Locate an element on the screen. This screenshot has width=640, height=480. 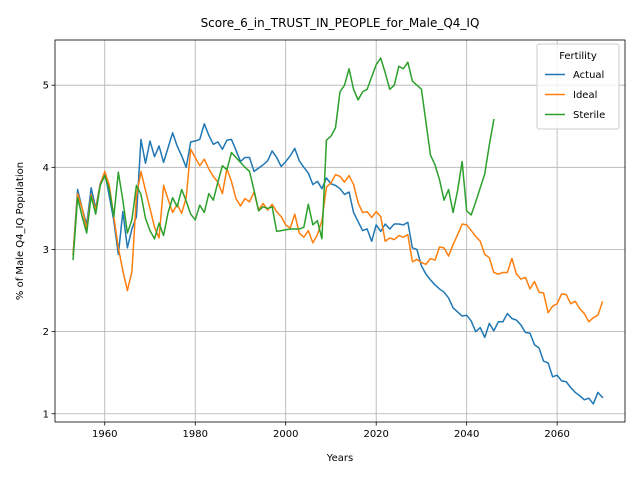
x-tick-label: 2000 is located at coordinates (285, 434).